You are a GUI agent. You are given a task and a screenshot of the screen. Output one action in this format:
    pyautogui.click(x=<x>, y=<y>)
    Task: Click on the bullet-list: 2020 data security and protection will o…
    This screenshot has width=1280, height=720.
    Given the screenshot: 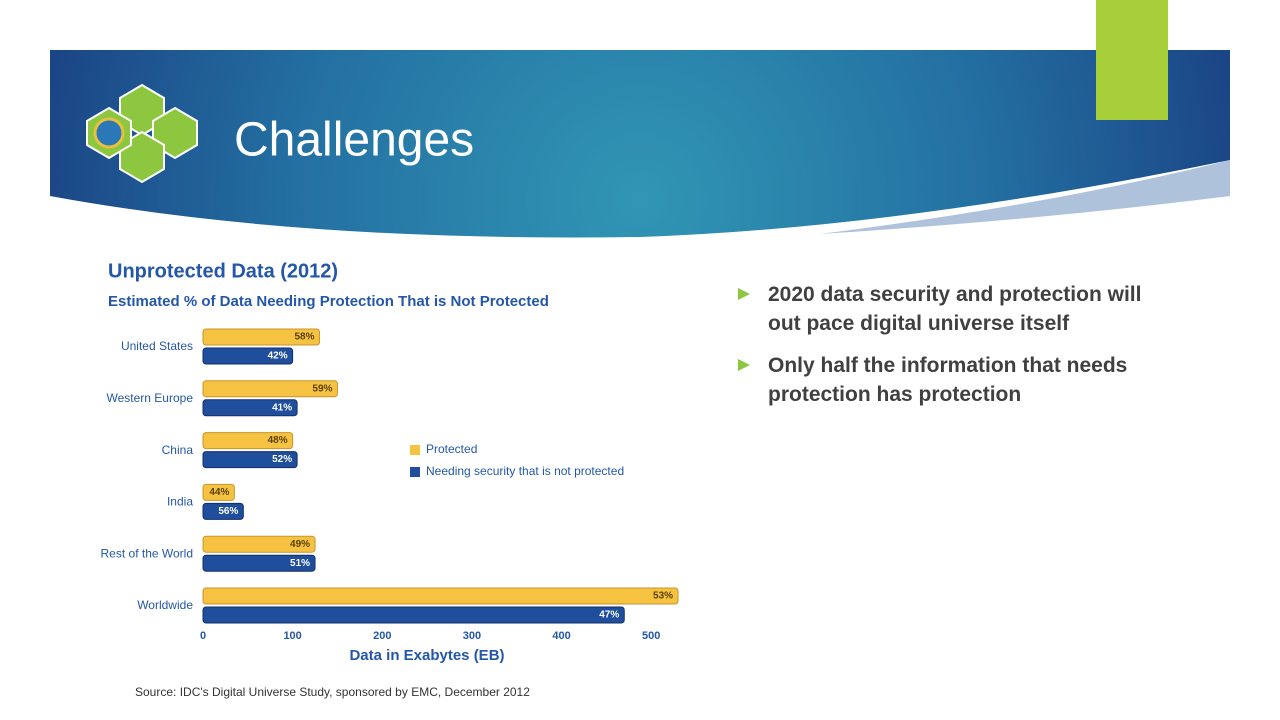 What is the action you would take?
    pyautogui.click(x=948, y=351)
    